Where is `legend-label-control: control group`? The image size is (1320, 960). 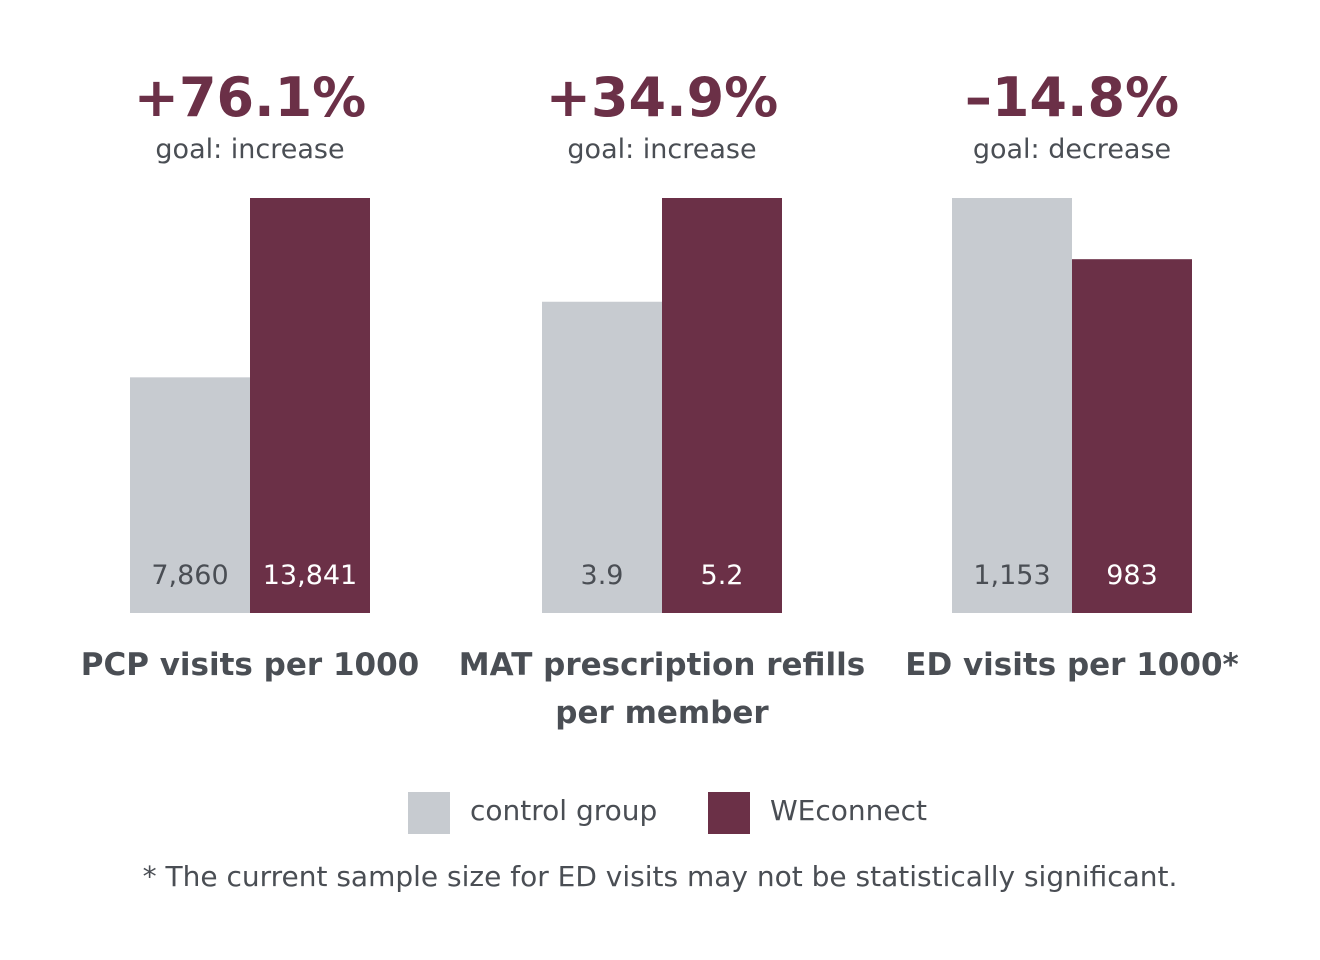 legend-label-control: control group is located at coordinates (564, 810).